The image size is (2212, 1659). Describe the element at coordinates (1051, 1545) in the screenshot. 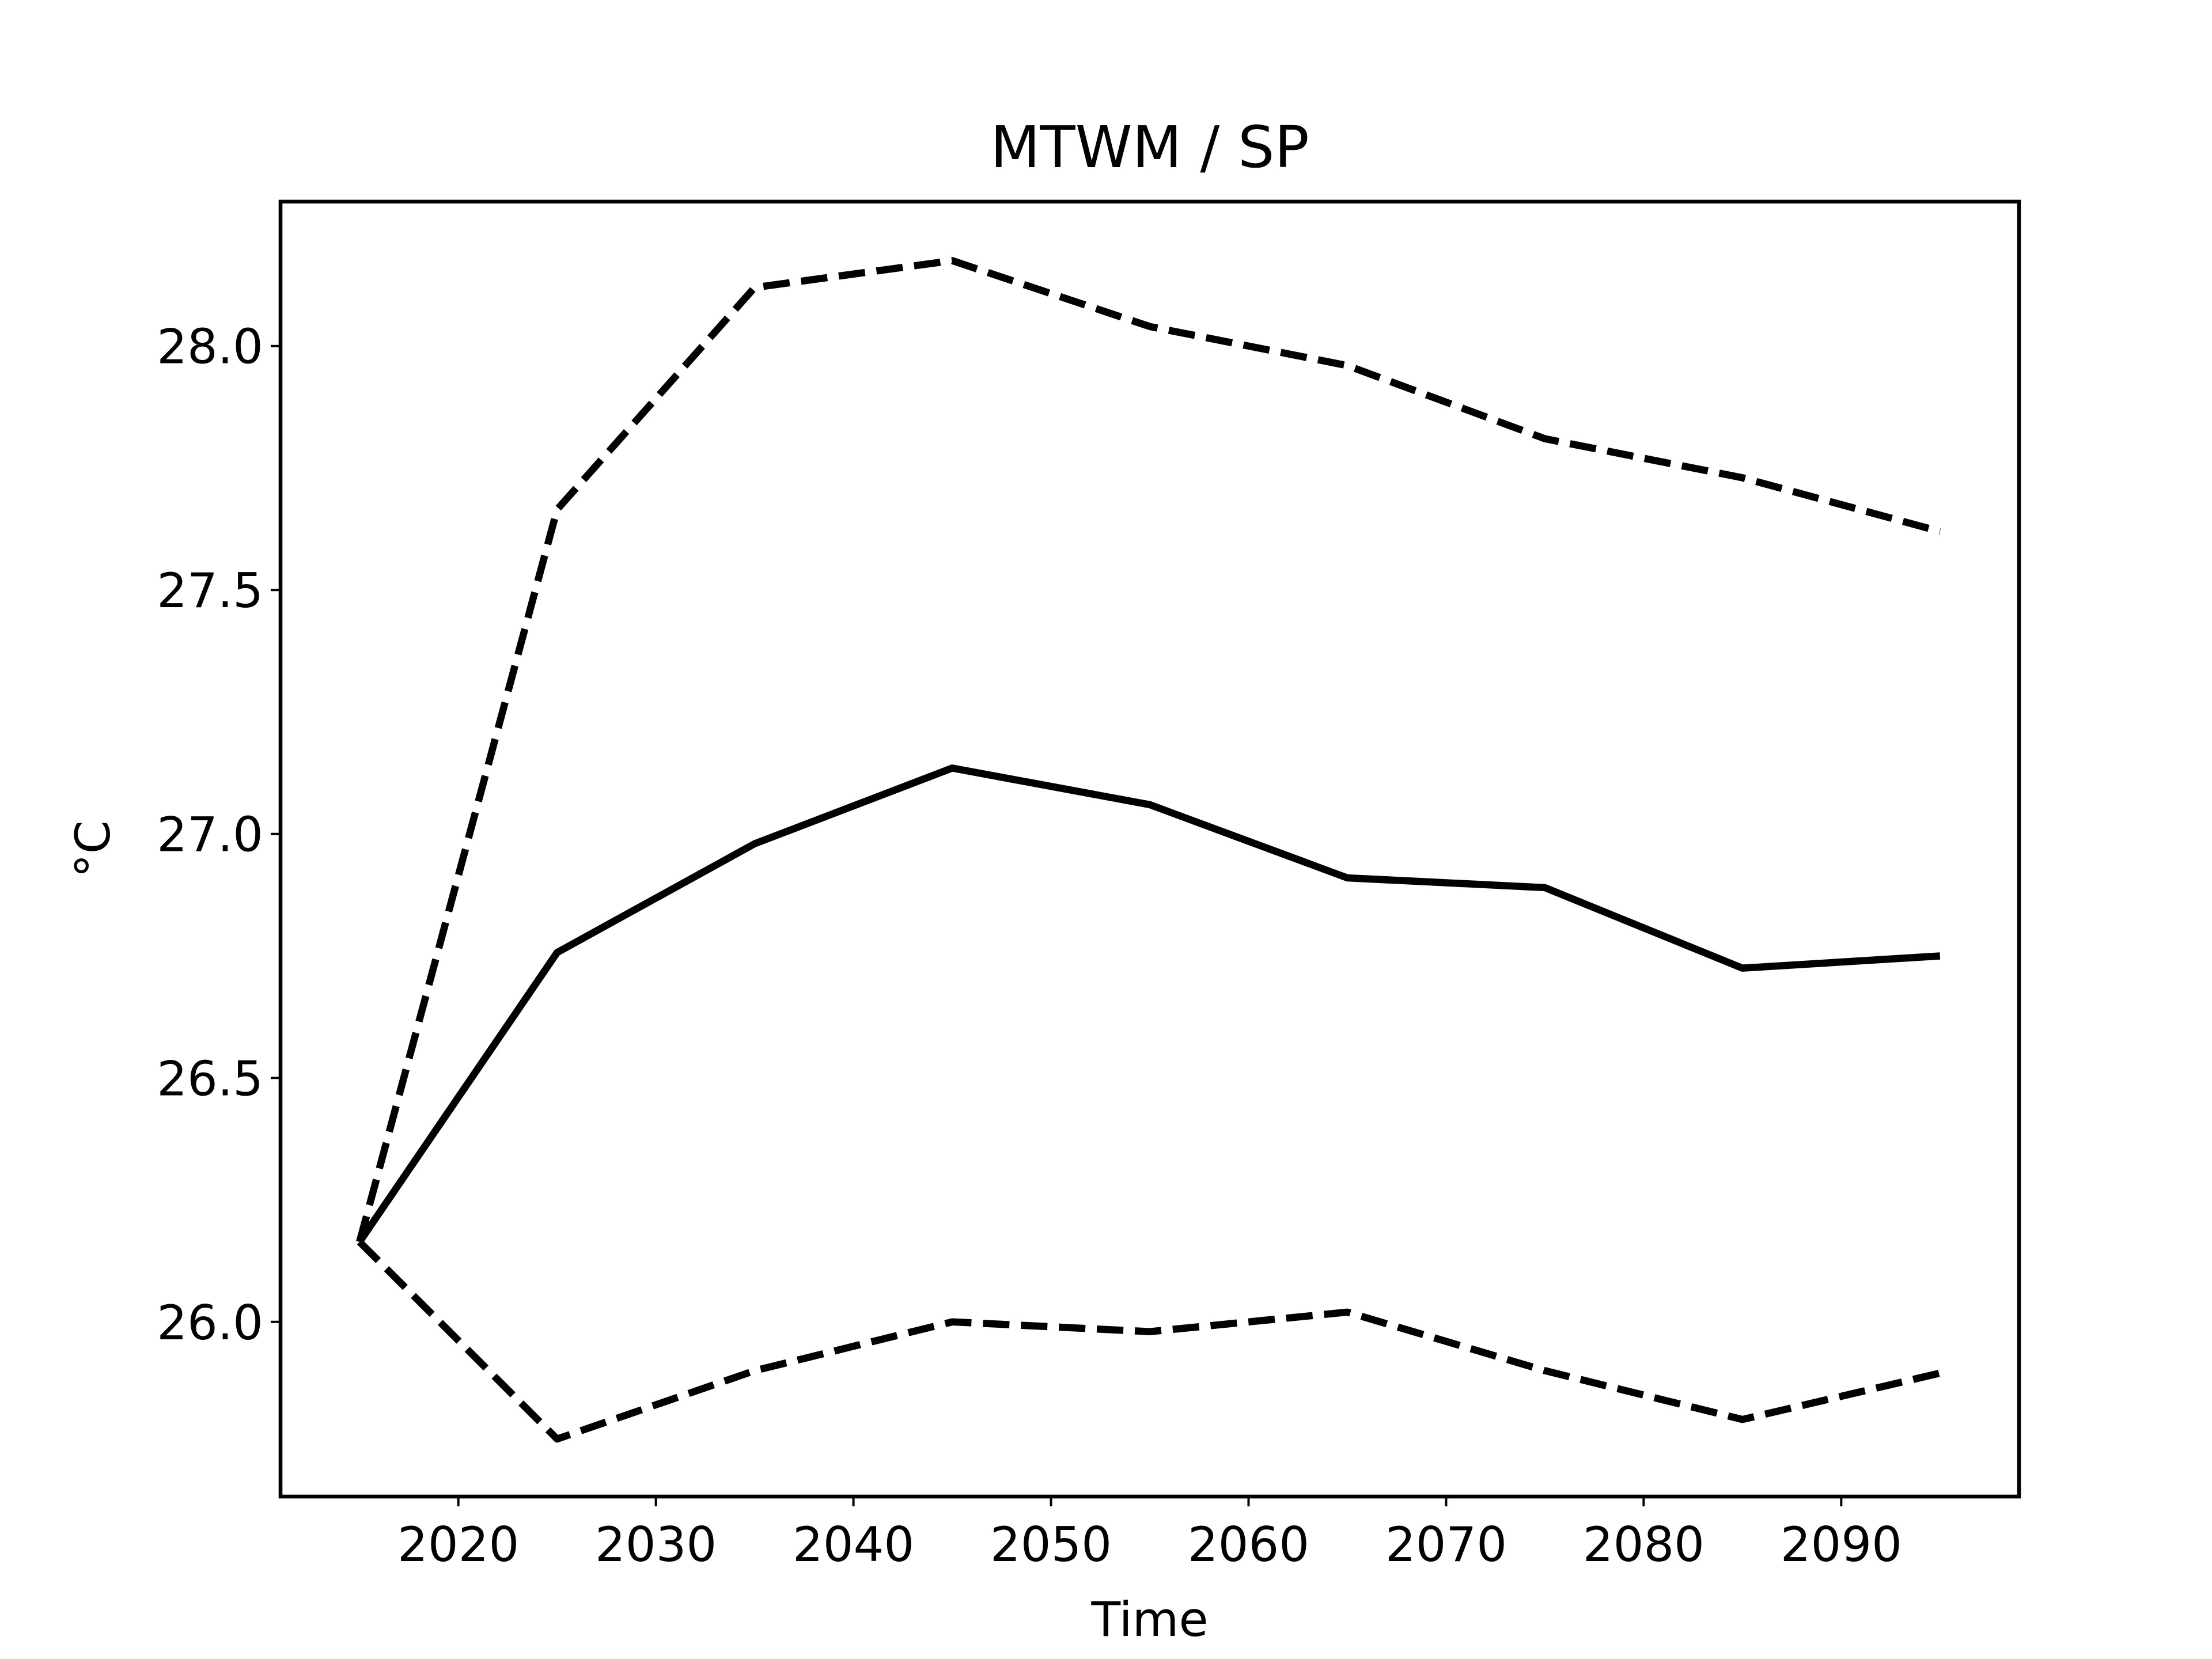

I see `x-tick-label: 2050` at that location.